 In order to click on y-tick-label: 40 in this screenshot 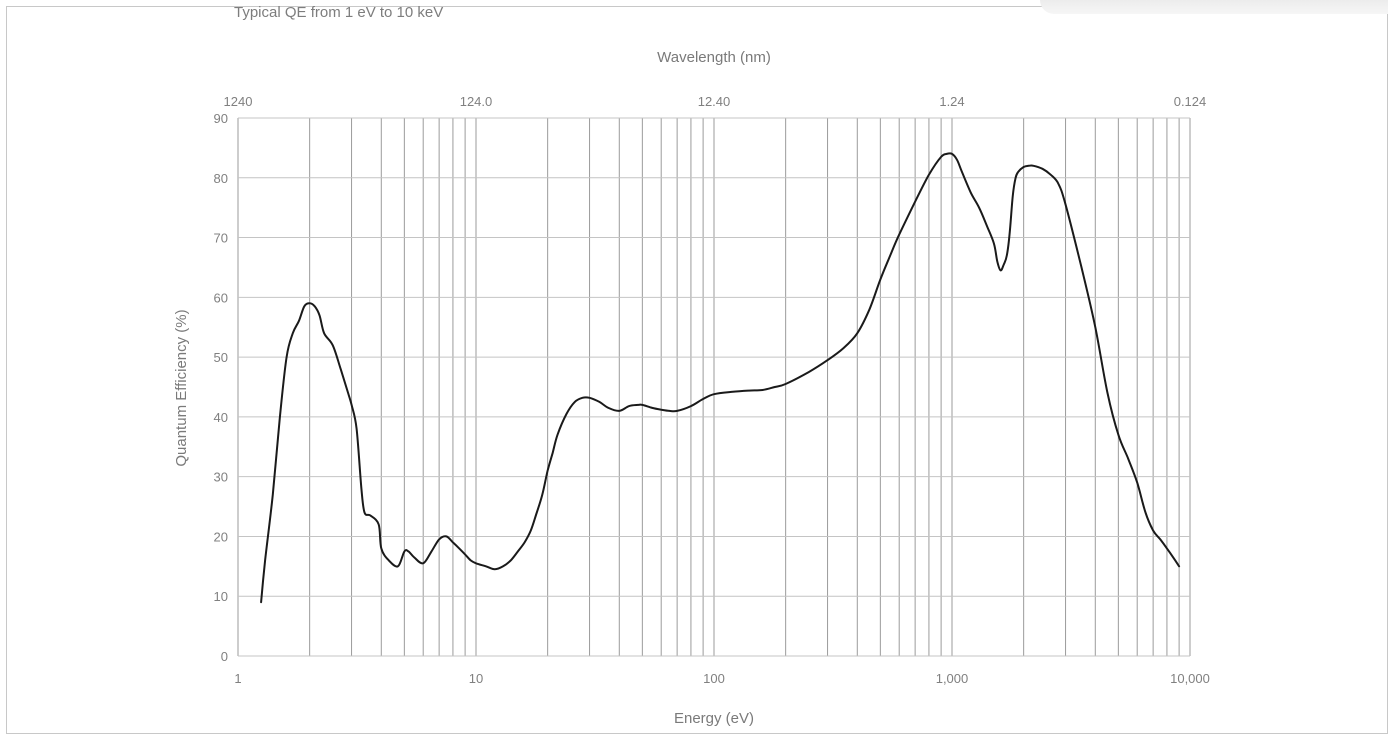, I will do `click(221, 417)`.